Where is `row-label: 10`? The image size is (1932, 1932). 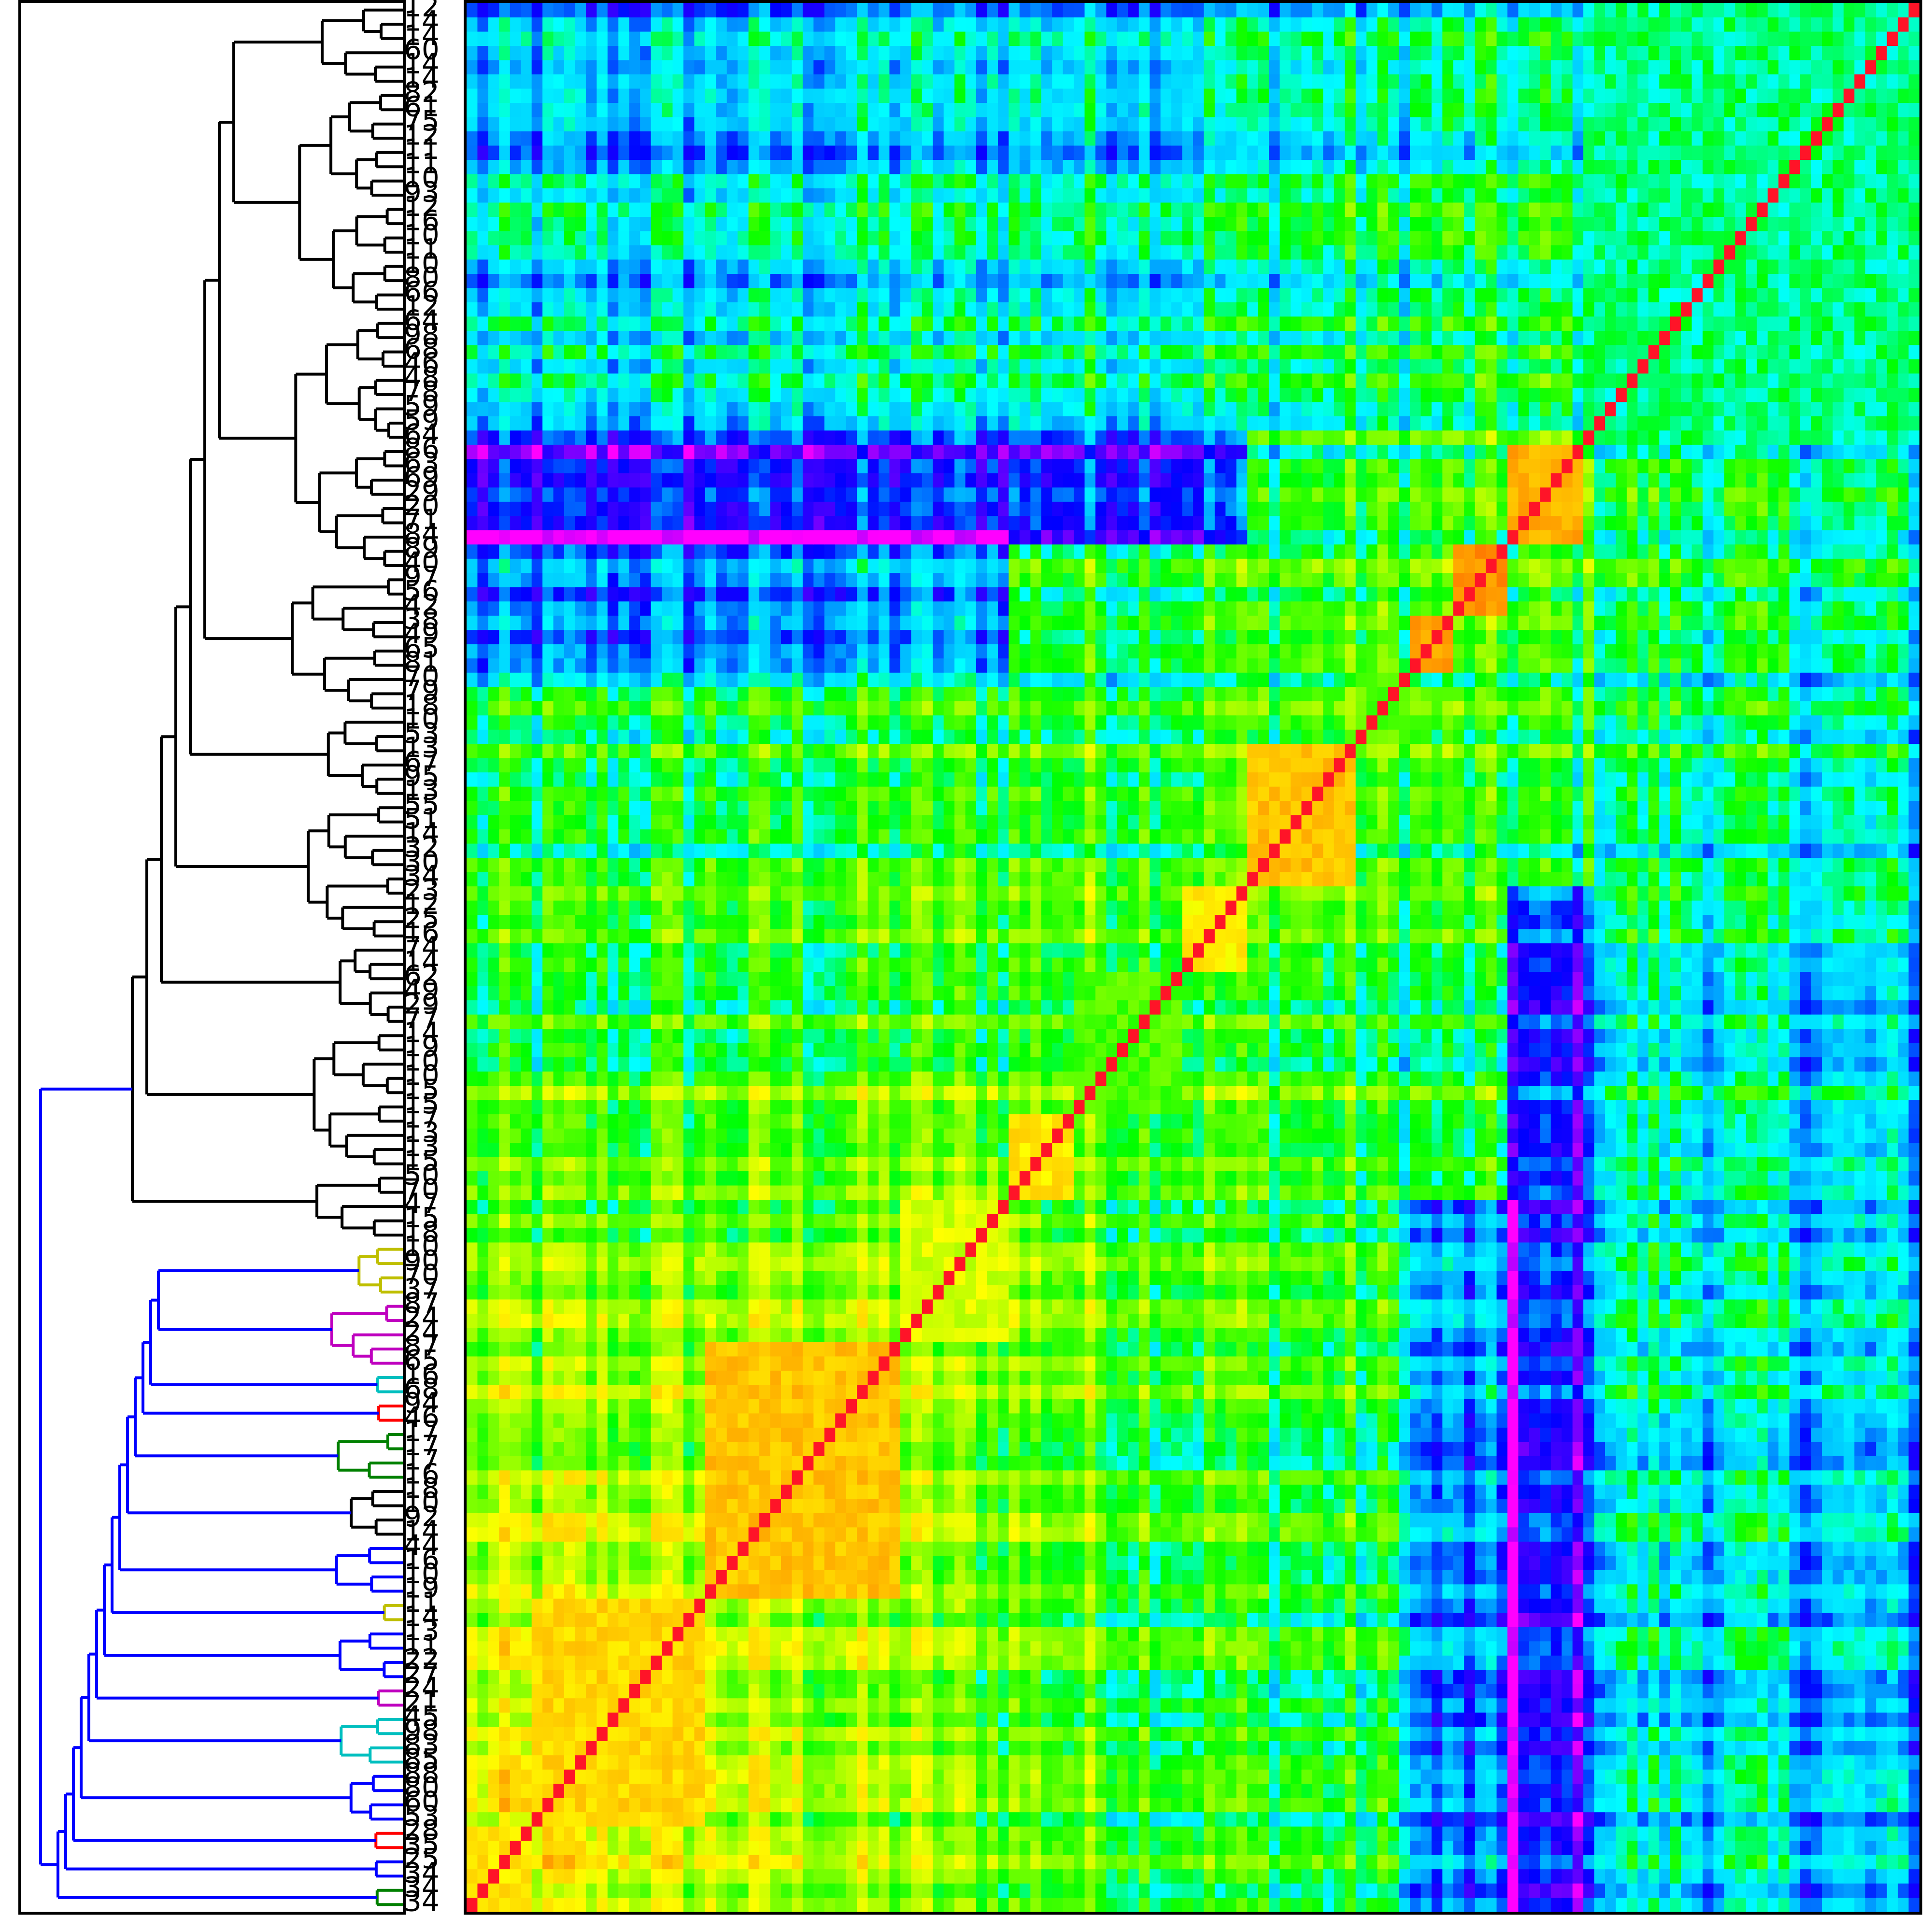
row-label: 10 is located at coordinates (422, 719).